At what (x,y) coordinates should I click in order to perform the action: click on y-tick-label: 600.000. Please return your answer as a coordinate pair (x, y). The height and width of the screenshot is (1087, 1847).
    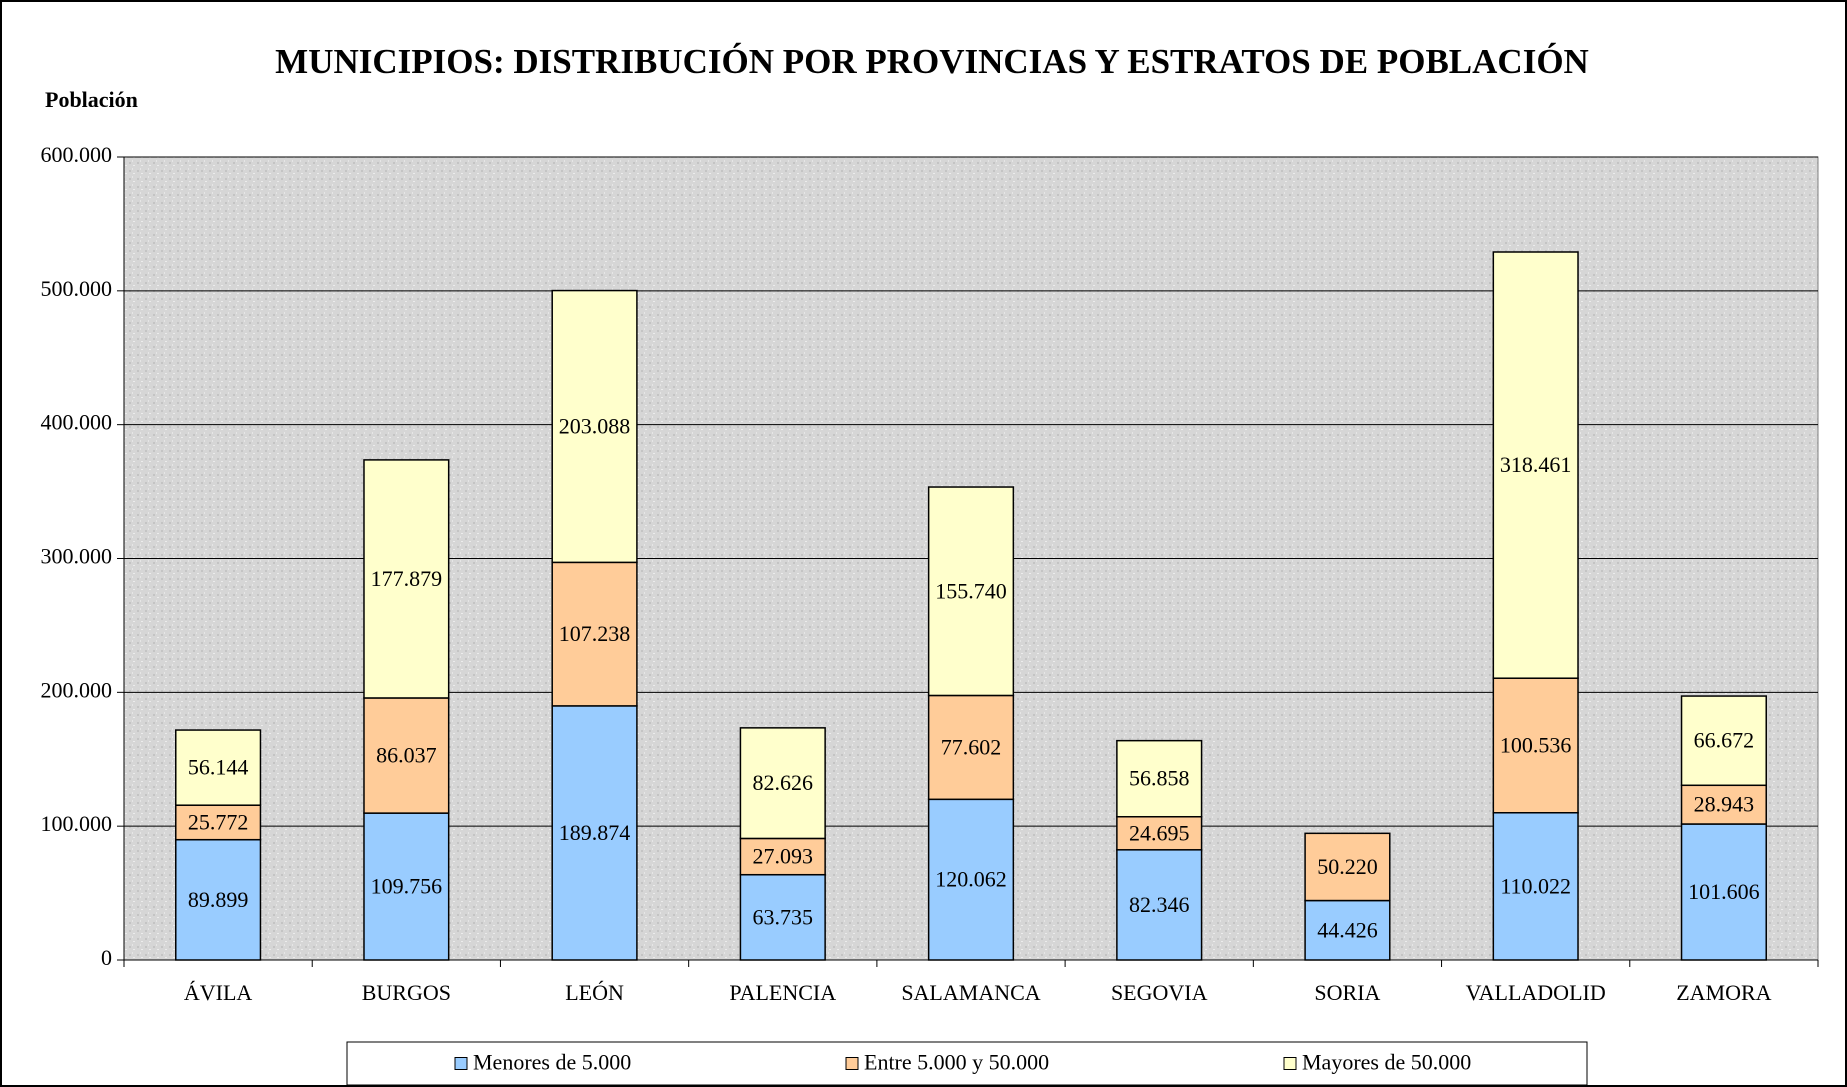
    Looking at the image, I should click on (77, 154).